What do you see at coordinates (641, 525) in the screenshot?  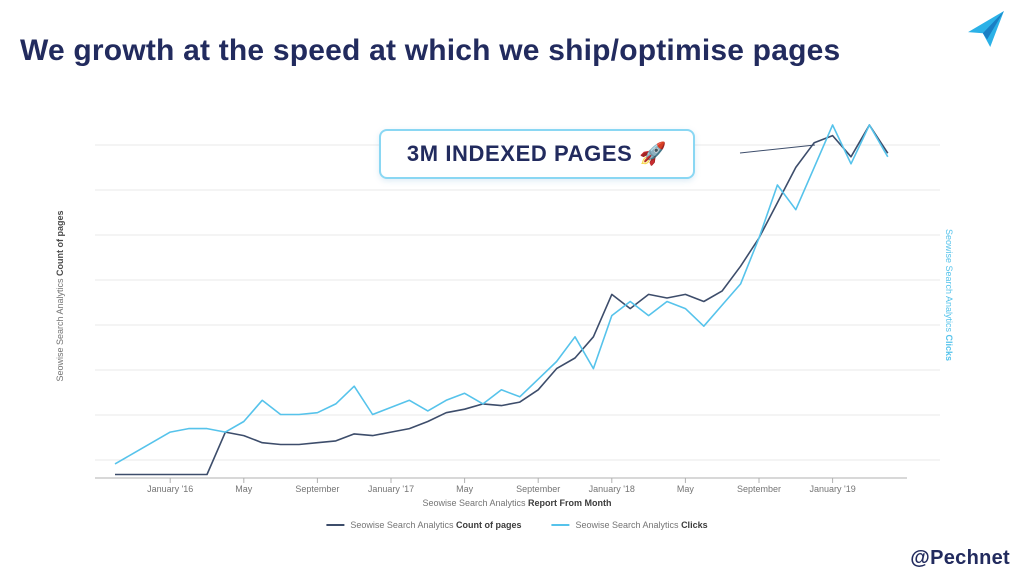 I see `legend-label-clicks: Seowise Search Analytics Clicks` at bounding box center [641, 525].